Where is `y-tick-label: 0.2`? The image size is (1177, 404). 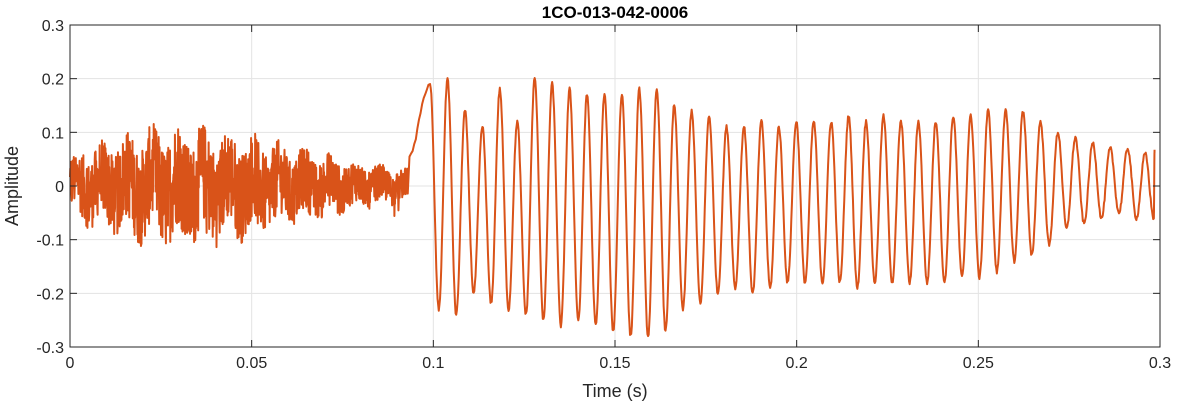
y-tick-label: 0.2 is located at coordinates (53, 80).